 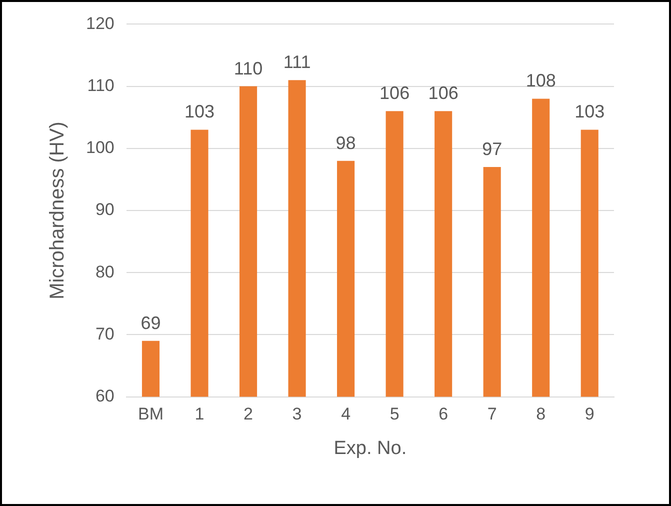 I want to click on x-tick-label: 2, so click(x=249, y=414).